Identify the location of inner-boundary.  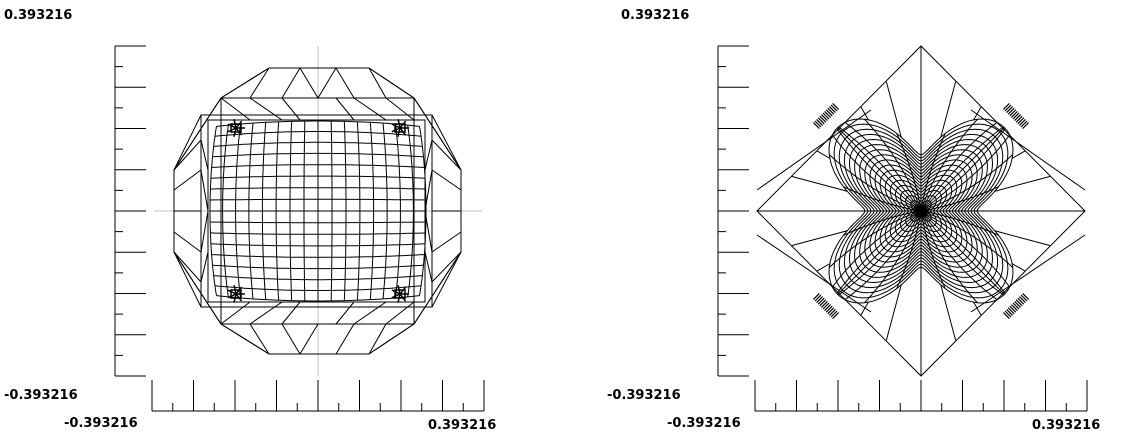
(316, 211).